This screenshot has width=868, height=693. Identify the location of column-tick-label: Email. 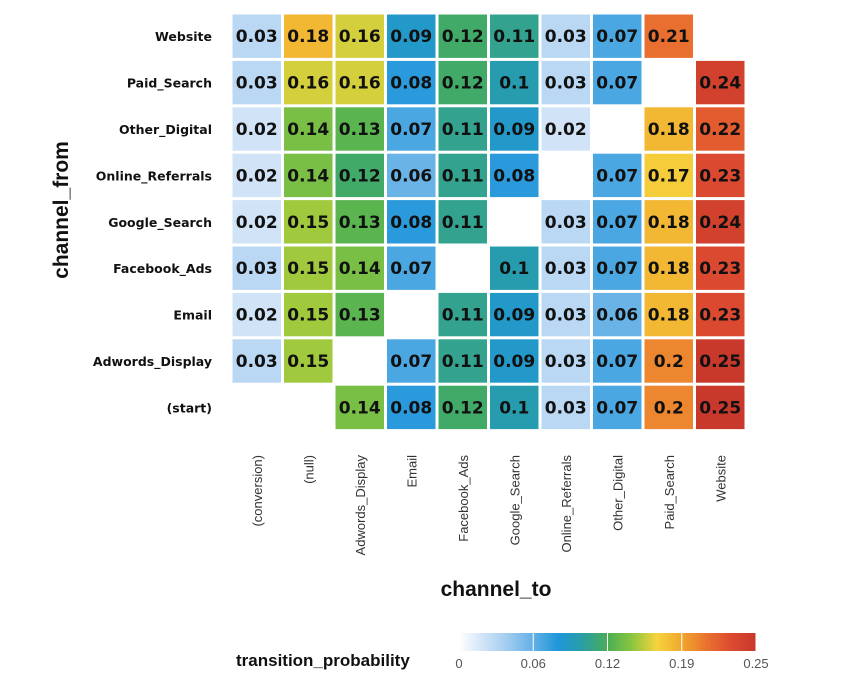
(411, 471).